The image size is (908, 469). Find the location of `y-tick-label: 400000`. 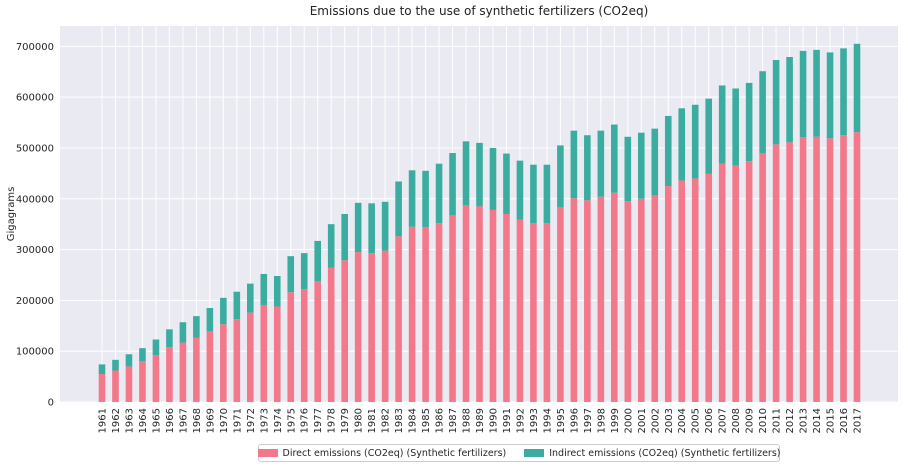

y-tick-label: 400000 is located at coordinates (35, 199).